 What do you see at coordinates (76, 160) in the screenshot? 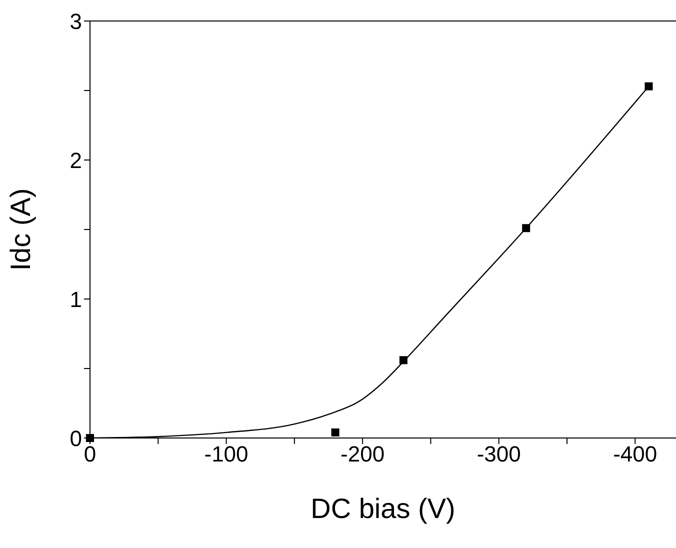
I see `y-tick-label: 2` at bounding box center [76, 160].